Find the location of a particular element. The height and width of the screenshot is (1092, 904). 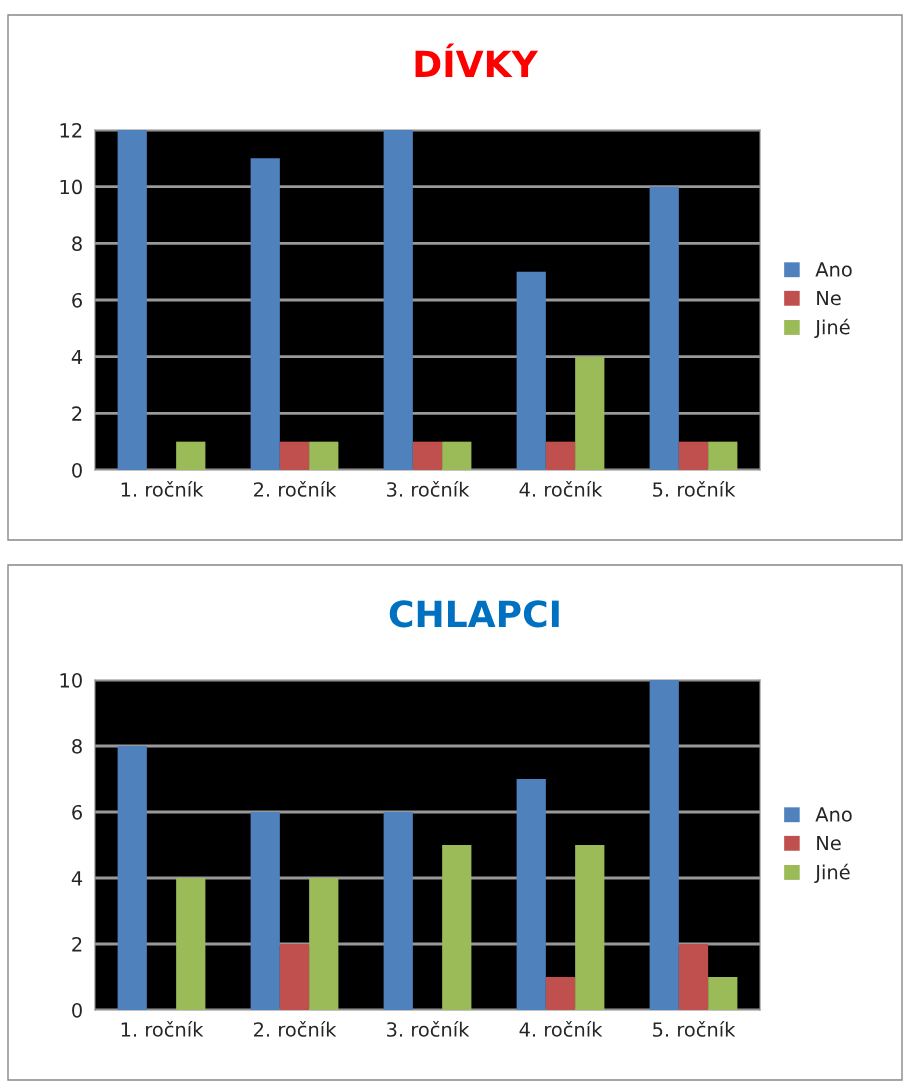

chart-title: CHLAPCI is located at coordinates (474, 614).